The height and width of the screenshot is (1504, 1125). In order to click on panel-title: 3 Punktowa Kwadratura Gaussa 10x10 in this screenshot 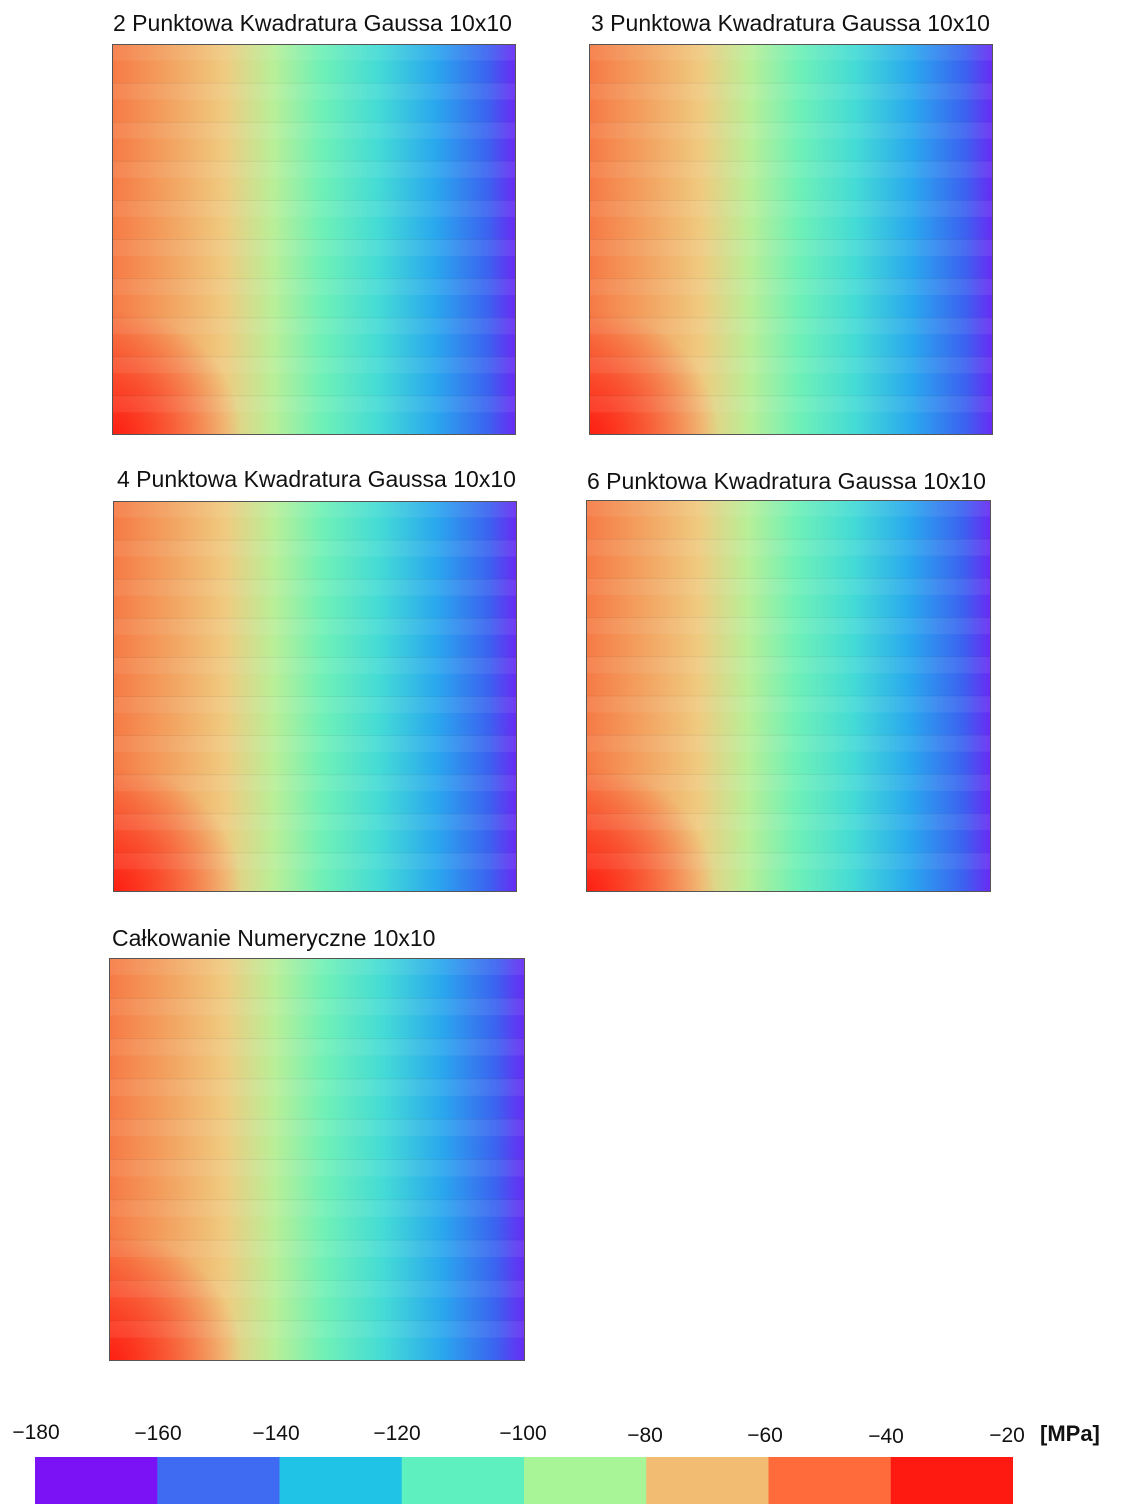, I will do `click(790, 23)`.